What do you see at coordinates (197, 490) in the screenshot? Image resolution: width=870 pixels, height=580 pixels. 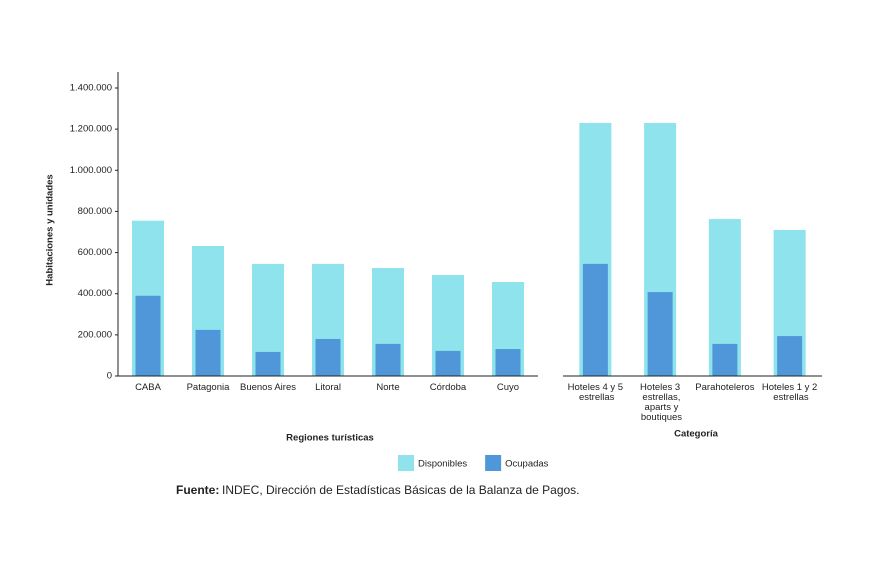 I see `source-label: Fuente:` at bounding box center [197, 490].